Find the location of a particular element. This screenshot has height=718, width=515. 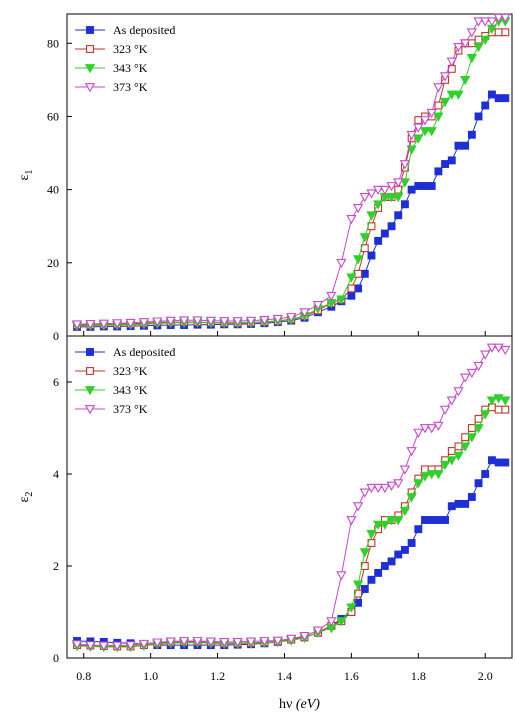

legend-label-bottom-3: 373 °K is located at coordinates (130, 409).